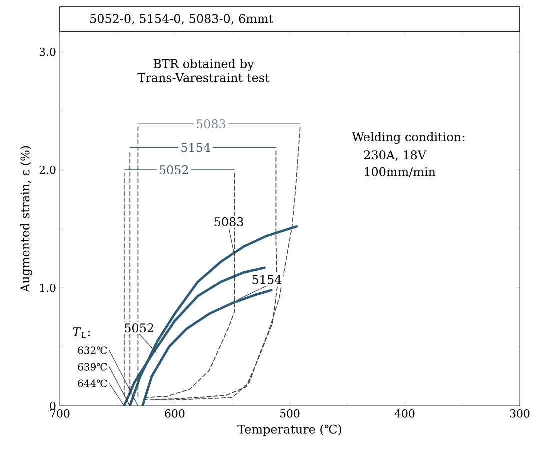 The height and width of the screenshot is (450, 535). I want to click on x-tick-label: 600, so click(175, 414).